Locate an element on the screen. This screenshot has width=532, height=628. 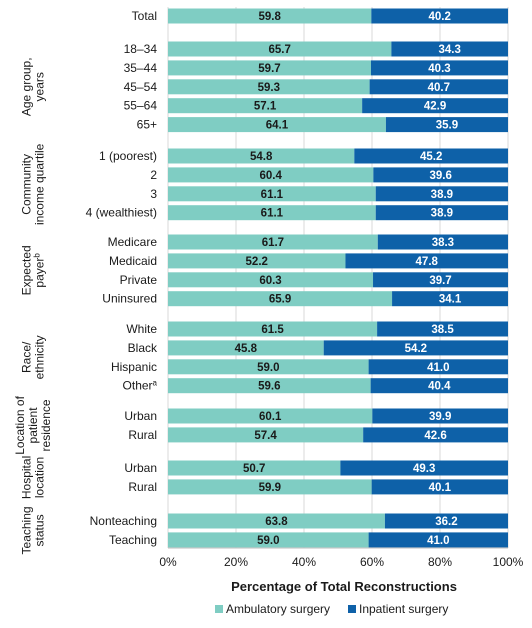
ambulatory-value-label: 59.9 is located at coordinates (270, 488).